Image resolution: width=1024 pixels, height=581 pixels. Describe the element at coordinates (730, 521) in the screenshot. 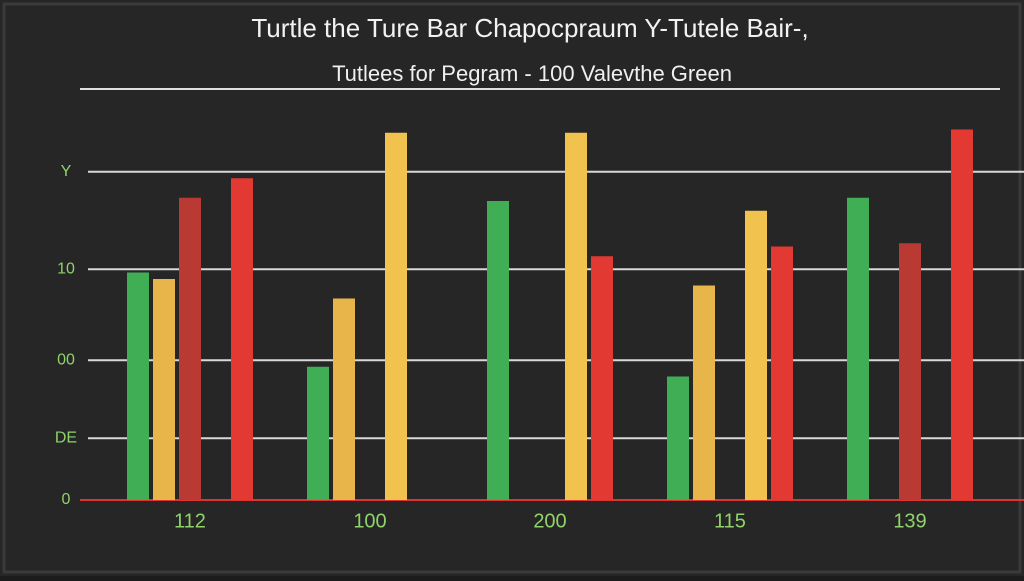

I see `x-tick-label: 115` at that location.